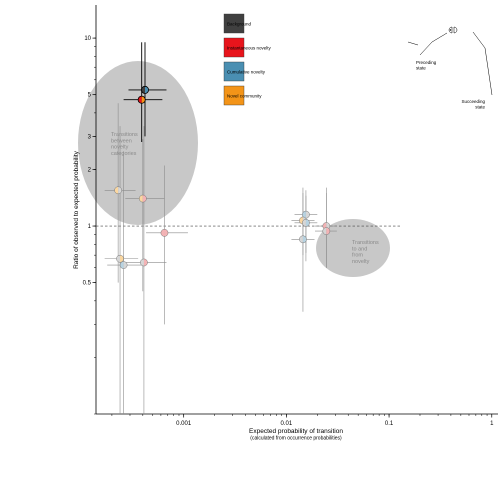 Image resolution: width=504 pixels, height=504 pixels. I want to click on region-to-from-novelty, so click(353, 248).